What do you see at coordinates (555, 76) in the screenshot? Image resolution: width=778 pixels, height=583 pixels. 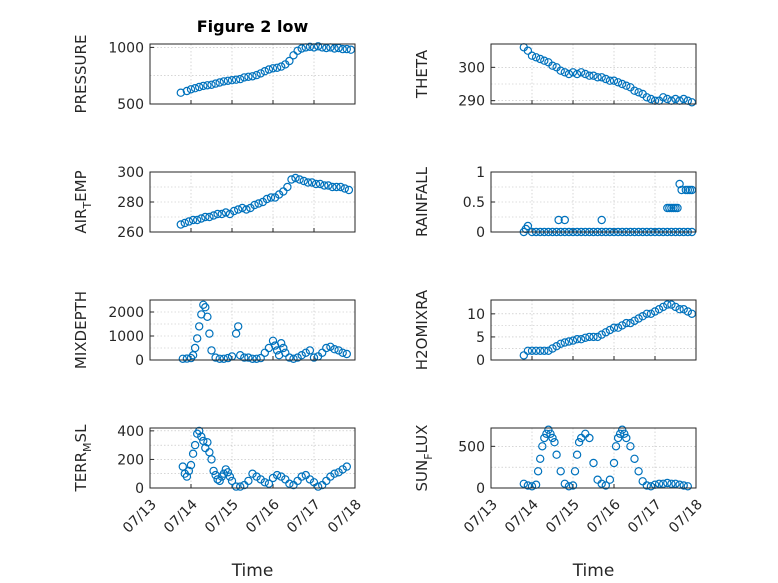 I see `subplot-theta: 290 300 THETA` at bounding box center [555, 76].